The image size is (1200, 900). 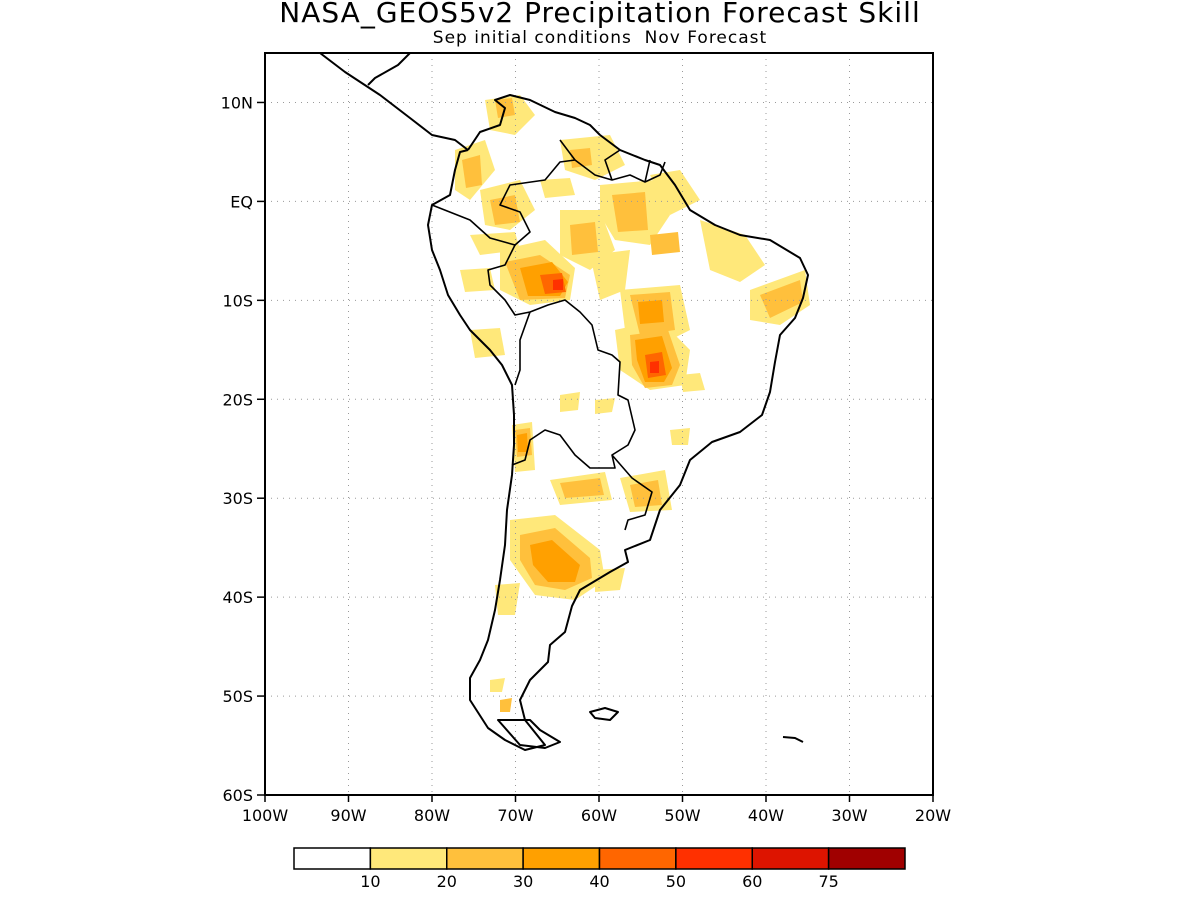 What do you see at coordinates (460, 102) in the screenshot?
I see `central-america-coast` at bounding box center [460, 102].